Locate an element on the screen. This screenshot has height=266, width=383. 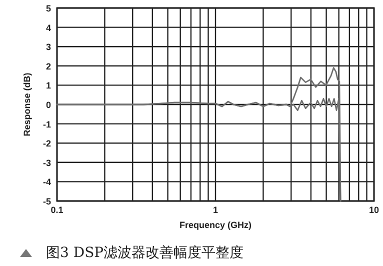
y-tick-label: -1 is located at coordinates (46, 124).